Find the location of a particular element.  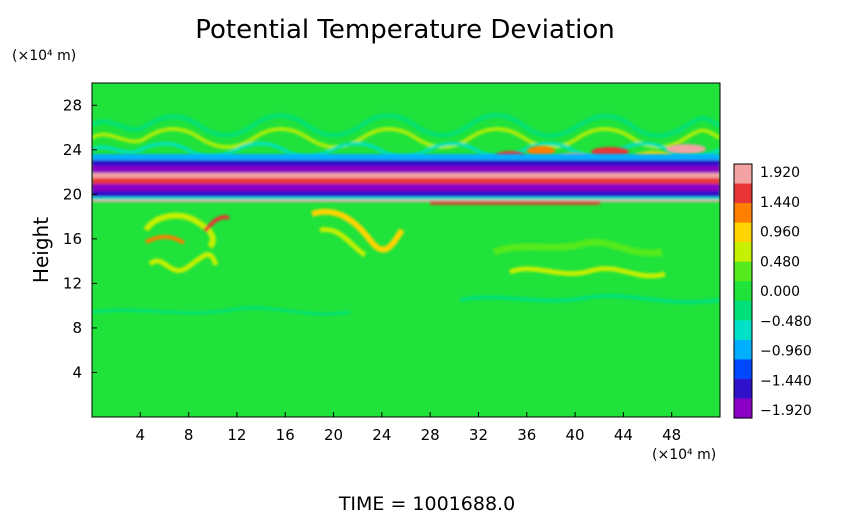

colorbar-label: 0.000 is located at coordinates (780, 292).